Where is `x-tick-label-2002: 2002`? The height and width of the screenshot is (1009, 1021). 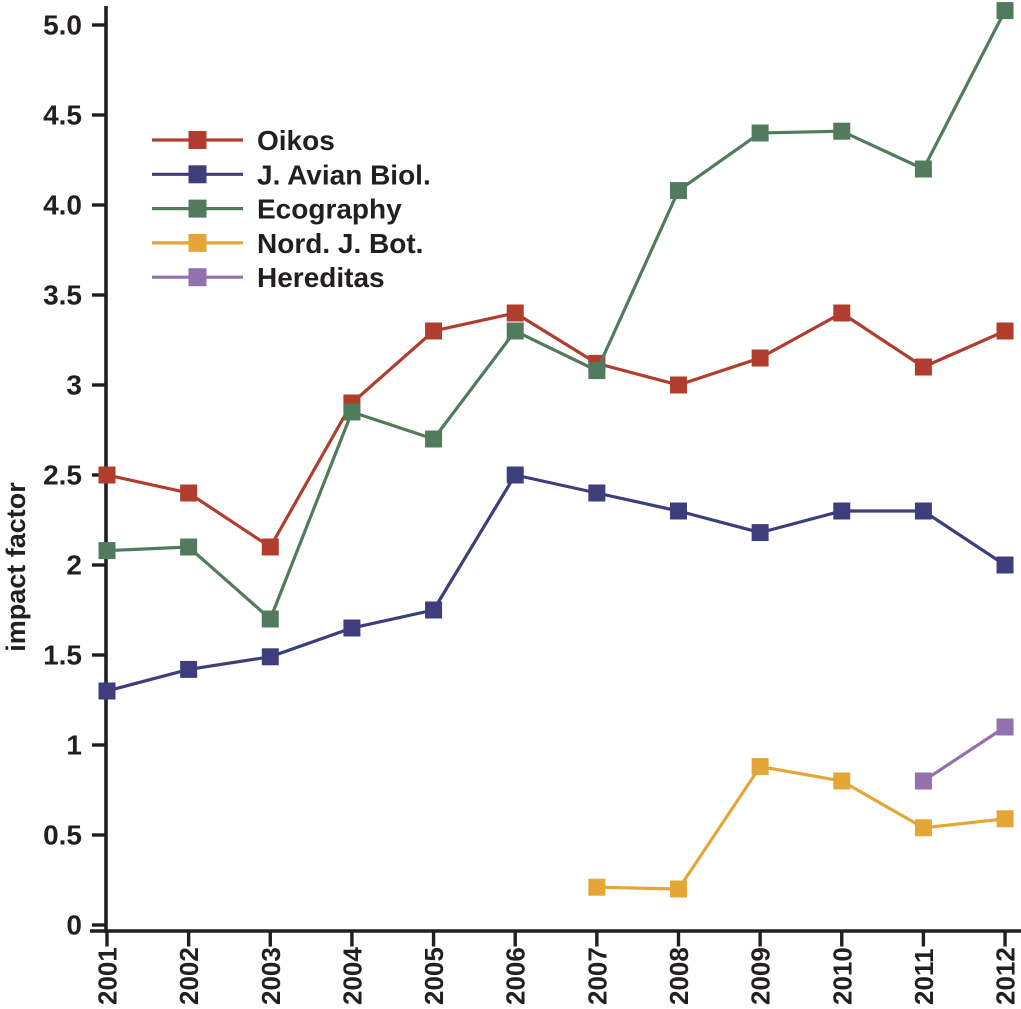
x-tick-label-2002: 2002 is located at coordinates (189, 976).